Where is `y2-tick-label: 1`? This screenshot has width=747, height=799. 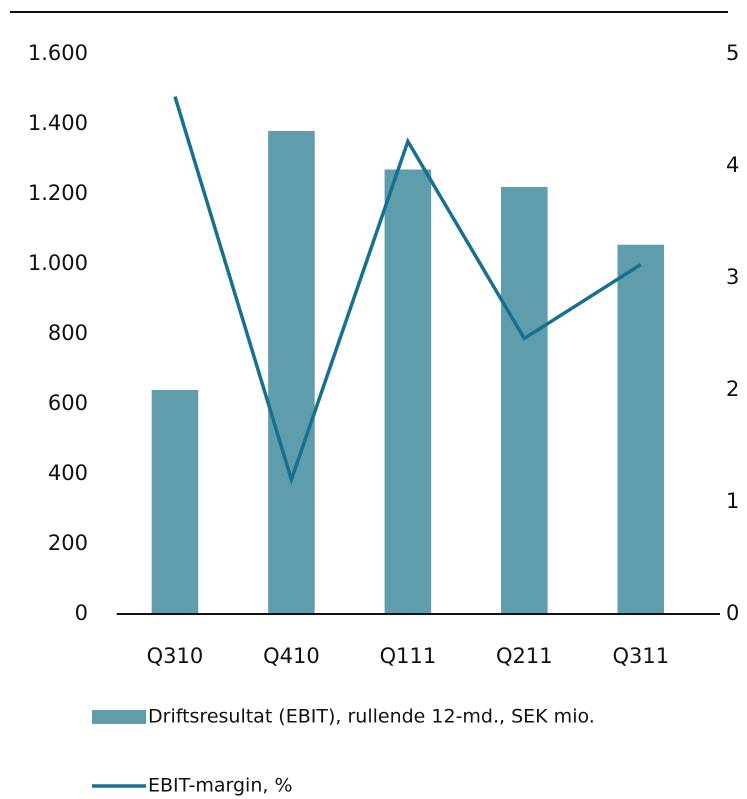 y2-tick-label: 1 is located at coordinates (732, 501).